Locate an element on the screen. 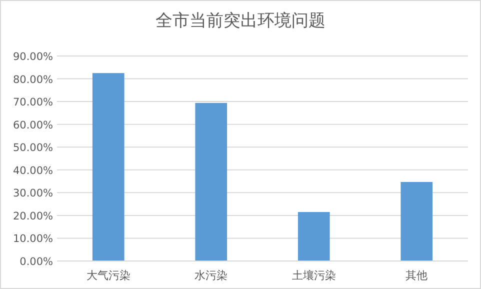  y-tick-label: 30.00% is located at coordinates (33, 194).